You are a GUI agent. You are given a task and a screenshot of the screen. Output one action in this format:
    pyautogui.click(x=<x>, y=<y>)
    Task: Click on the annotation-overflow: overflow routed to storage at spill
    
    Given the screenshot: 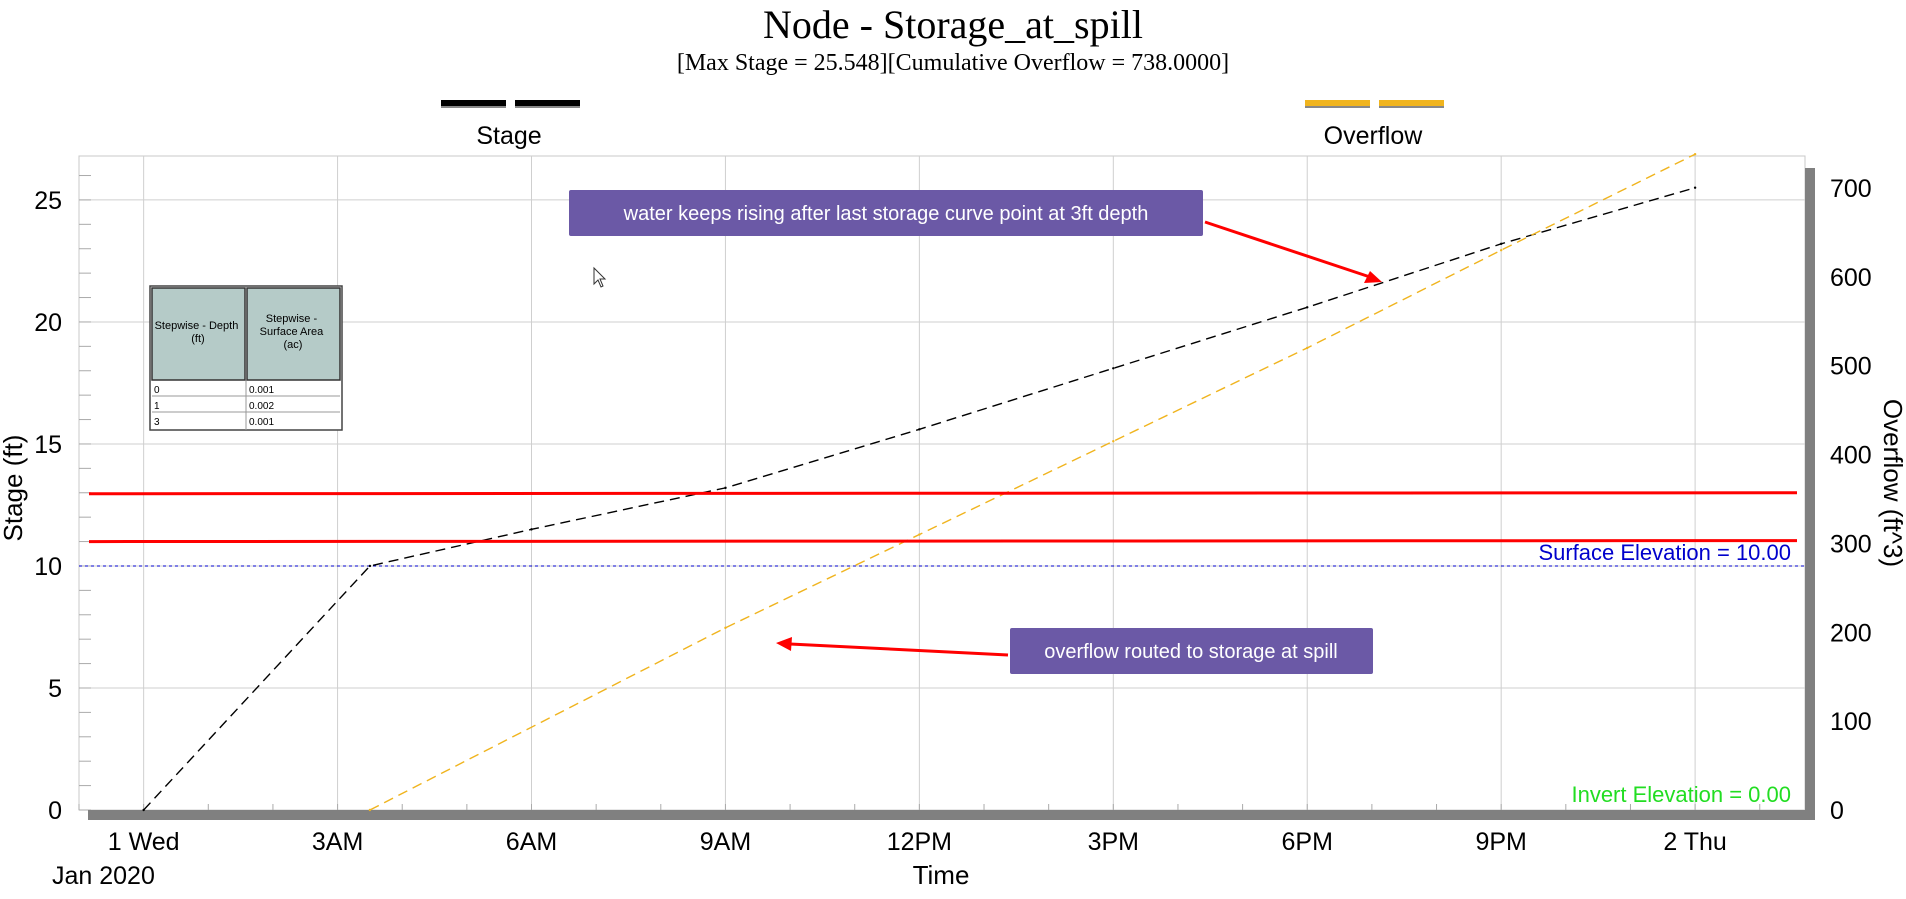 What is the action you would take?
    pyautogui.click(x=1191, y=651)
    